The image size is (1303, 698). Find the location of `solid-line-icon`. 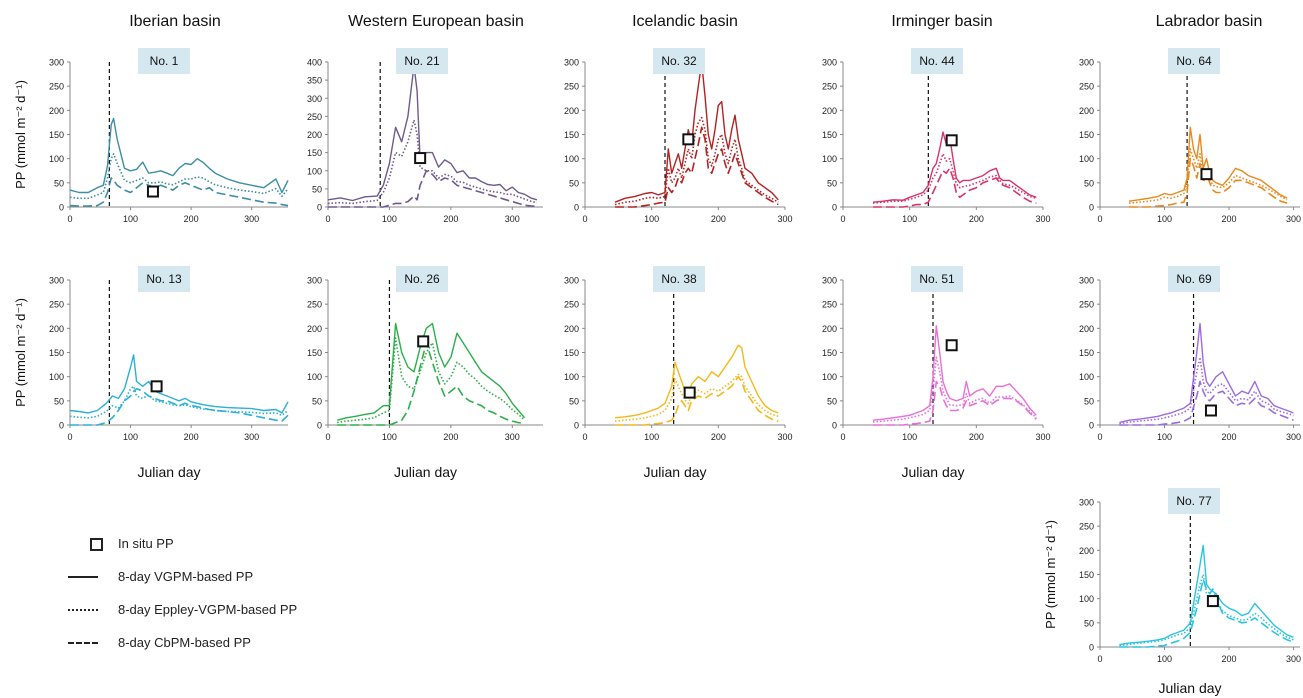

solid-line-icon is located at coordinates (88, 577).